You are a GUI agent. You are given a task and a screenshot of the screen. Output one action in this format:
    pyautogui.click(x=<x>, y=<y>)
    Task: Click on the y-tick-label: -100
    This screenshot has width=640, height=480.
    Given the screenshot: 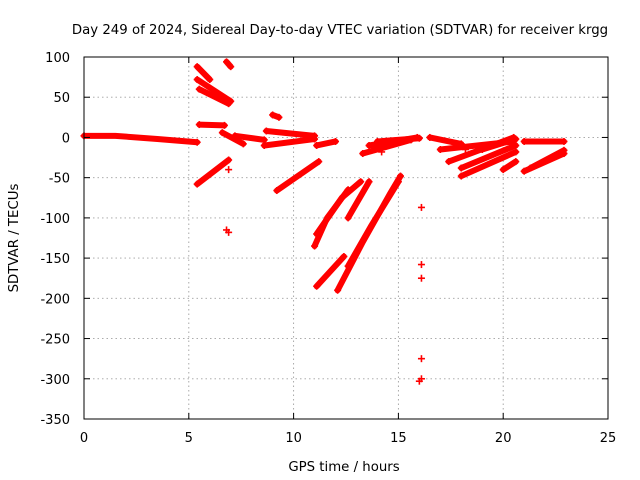 What is the action you would take?
    pyautogui.click(x=55, y=219)
    